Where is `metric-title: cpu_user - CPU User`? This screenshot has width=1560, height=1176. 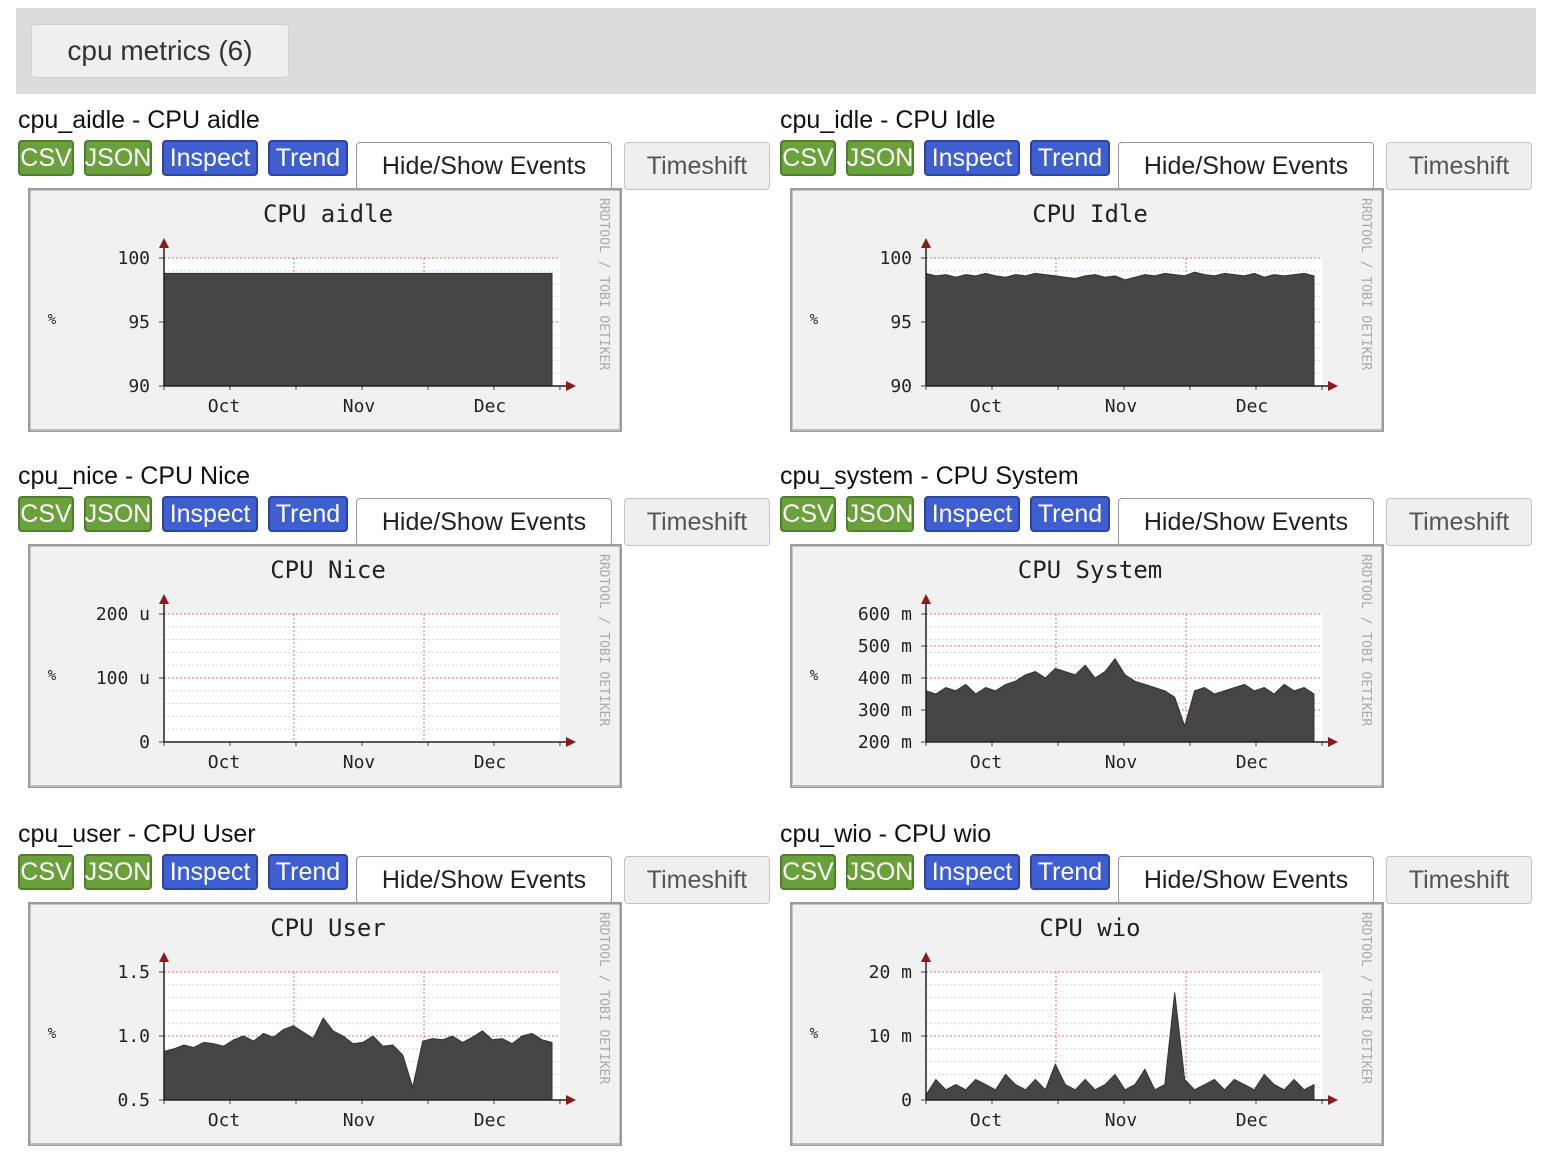 metric-title: cpu_user - CPU User is located at coordinates (137, 834).